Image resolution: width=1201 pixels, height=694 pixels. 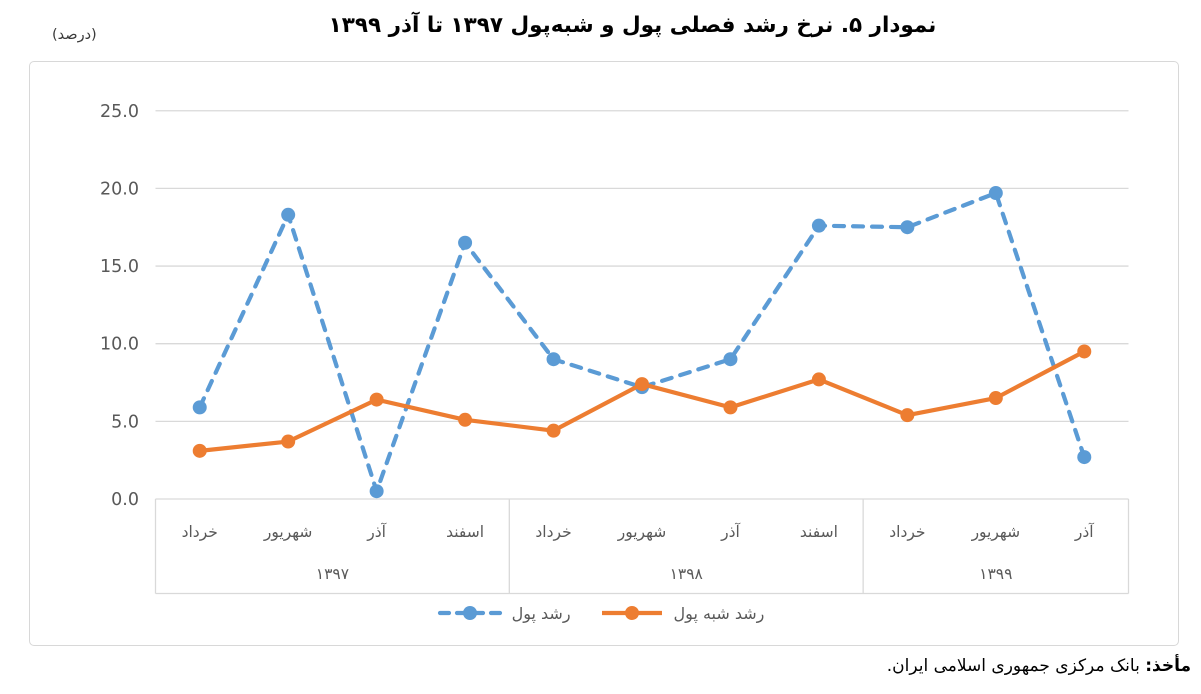 What do you see at coordinates (504, 613) in the screenshot?
I see `legend-item-money-growth: رشد پول` at bounding box center [504, 613].